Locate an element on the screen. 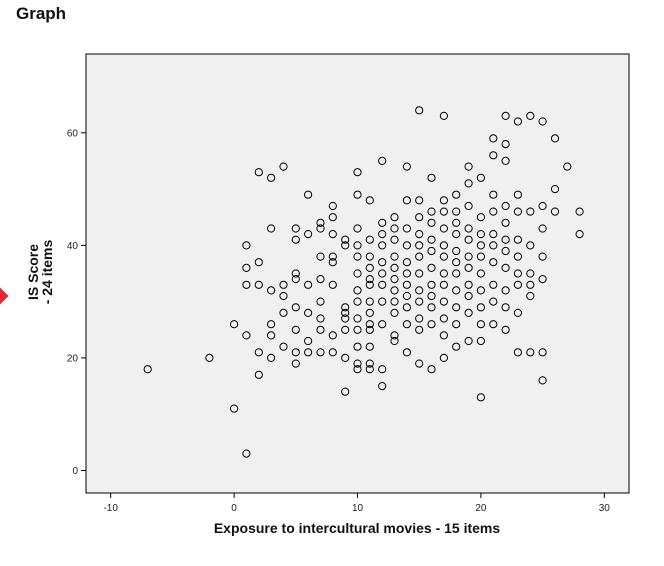  y-axis-title-group: IS Score - 24 items is located at coordinates (40, 271).